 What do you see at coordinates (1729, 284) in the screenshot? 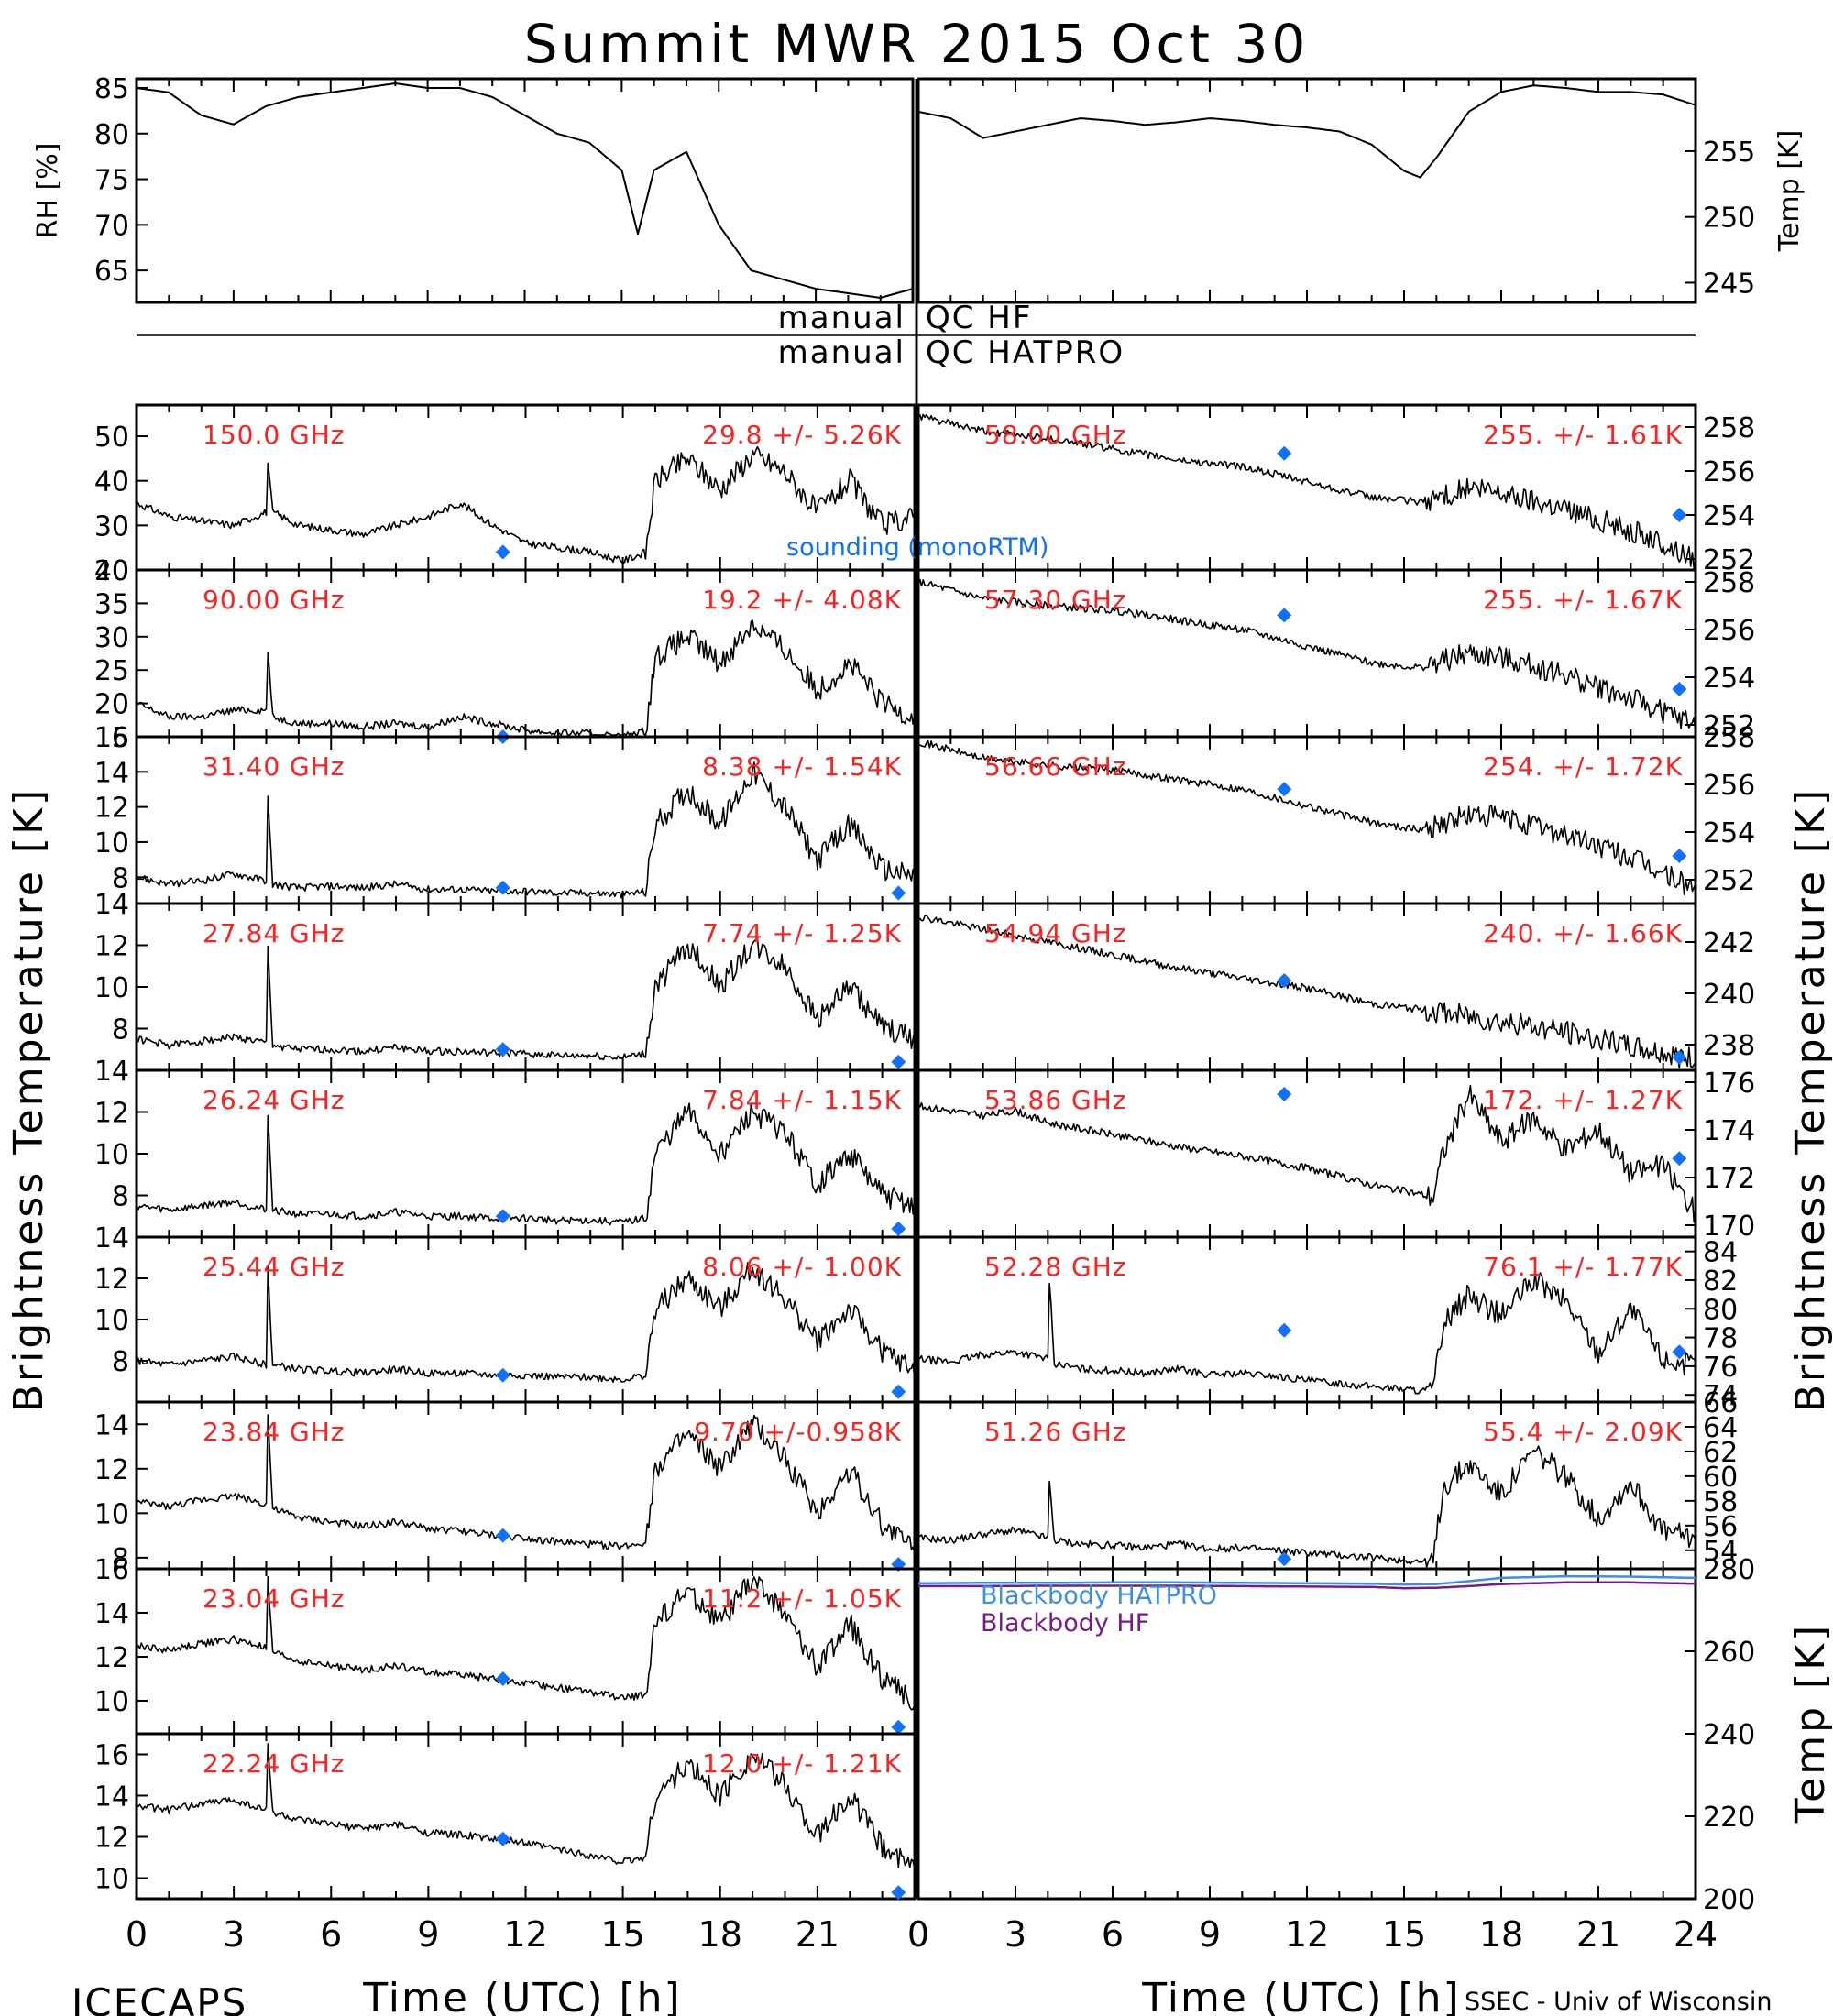
I see `y-tick-label: 245` at bounding box center [1729, 284].